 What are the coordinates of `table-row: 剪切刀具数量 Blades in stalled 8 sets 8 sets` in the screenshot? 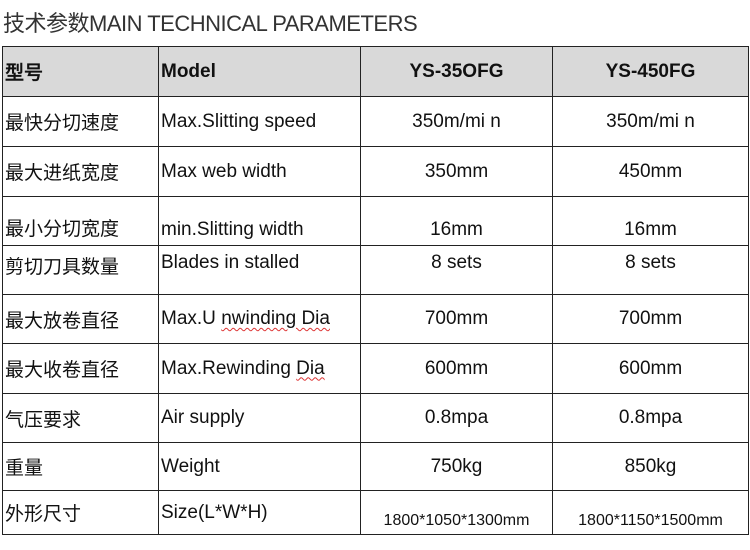 It's located at (375, 270).